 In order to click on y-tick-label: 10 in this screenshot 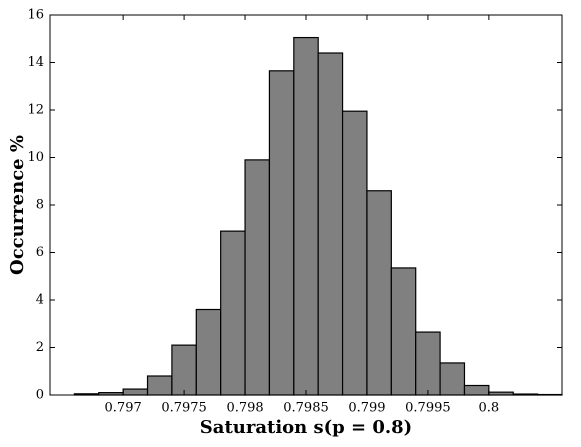, I will do `click(35, 157)`.